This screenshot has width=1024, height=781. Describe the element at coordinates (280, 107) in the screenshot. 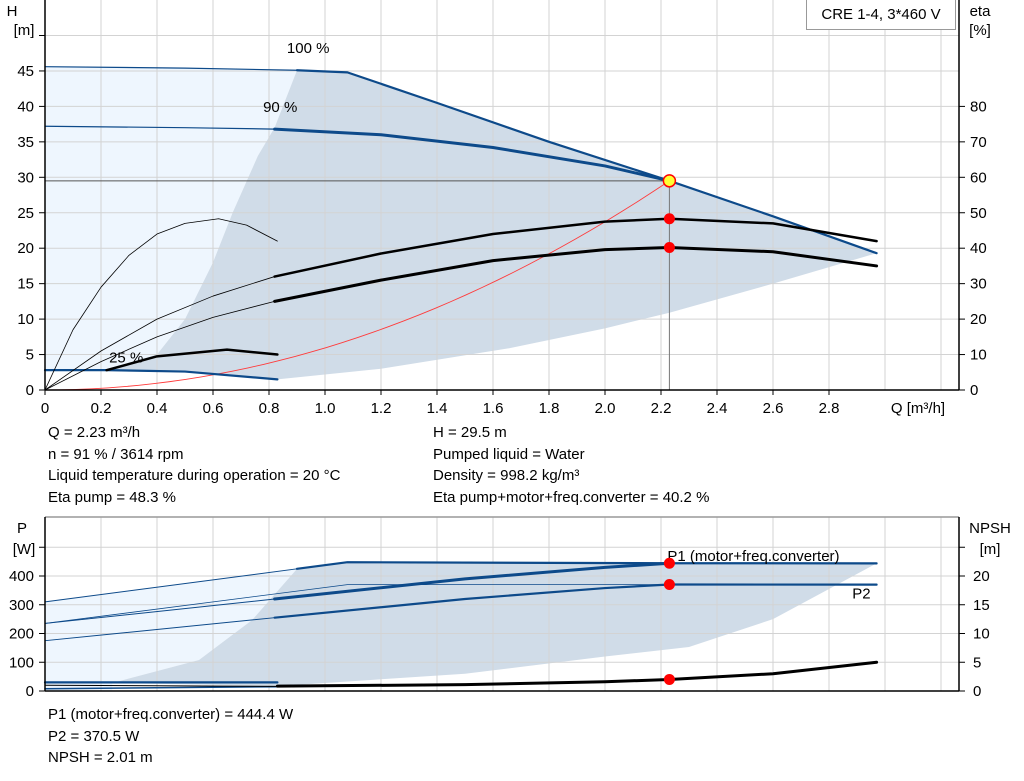

I see `curve-label: 90 %` at that location.